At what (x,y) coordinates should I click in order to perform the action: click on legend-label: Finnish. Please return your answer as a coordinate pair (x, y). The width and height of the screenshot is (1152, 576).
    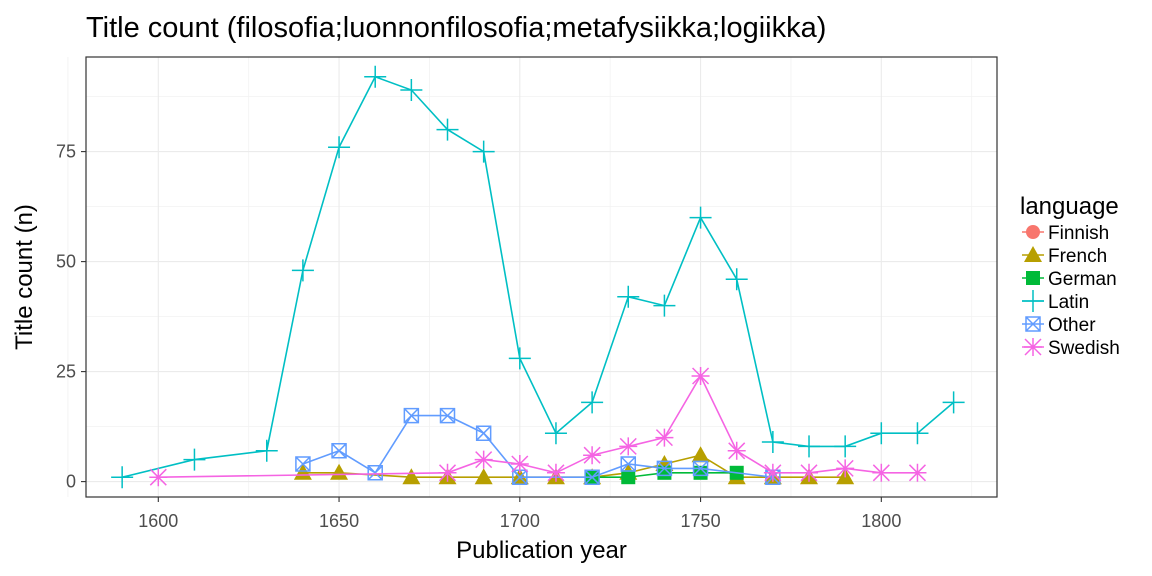
    Looking at the image, I should click on (1078, 233).